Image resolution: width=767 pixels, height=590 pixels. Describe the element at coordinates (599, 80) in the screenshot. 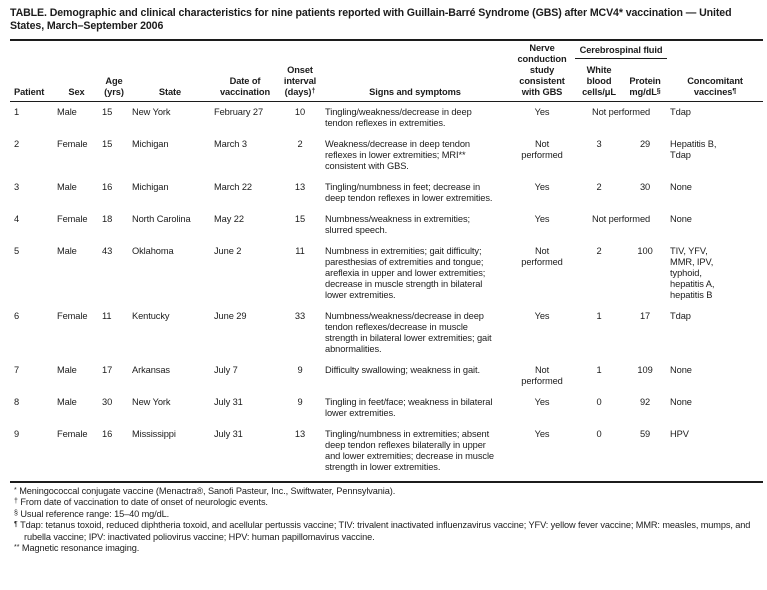

I see `col-header-white-blood-cells: White blood cells/μL` at that location.